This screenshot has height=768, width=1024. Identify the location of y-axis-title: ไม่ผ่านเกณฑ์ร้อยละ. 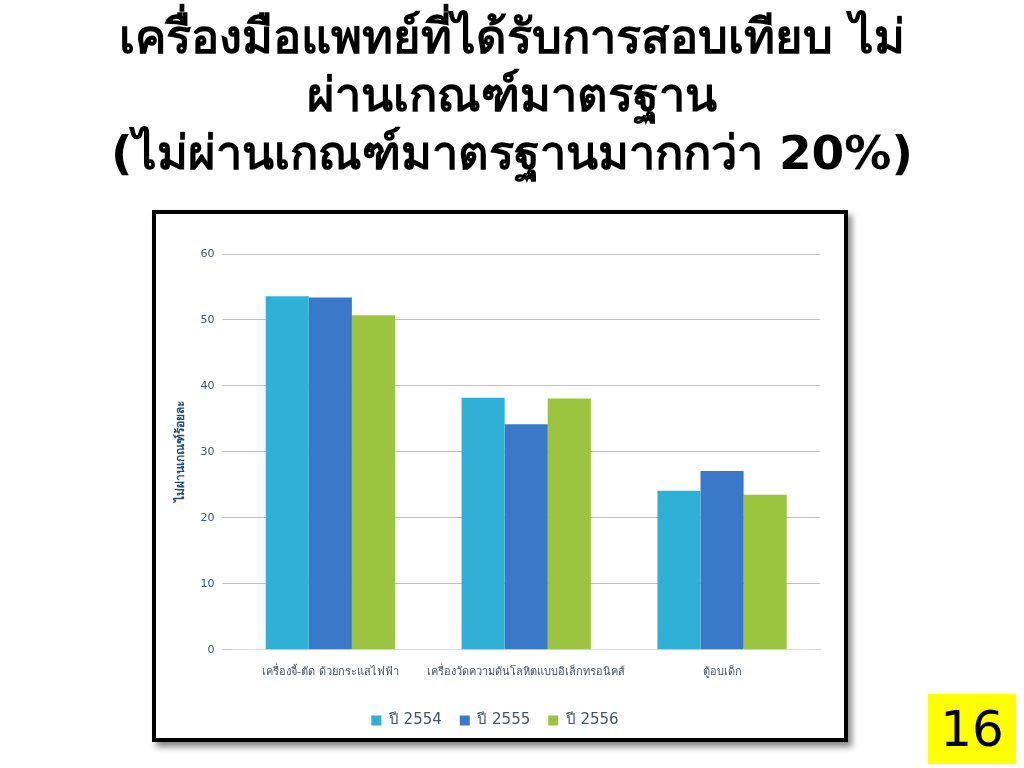
(180, 453).